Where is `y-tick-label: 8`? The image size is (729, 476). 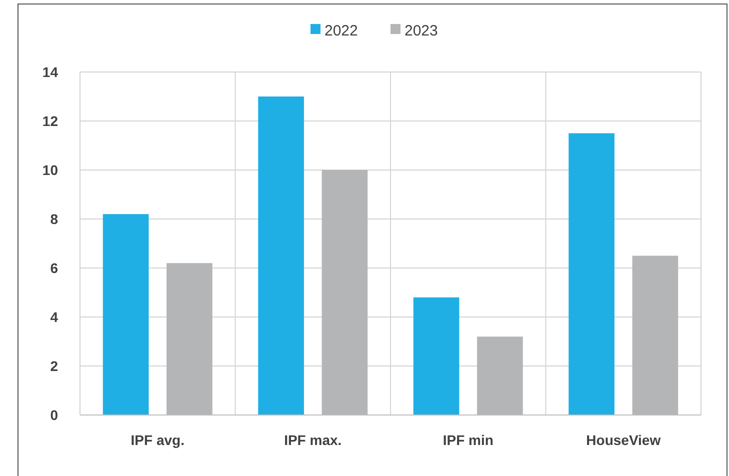 y-tick-label: 8 is located at coordinates (54, 218).